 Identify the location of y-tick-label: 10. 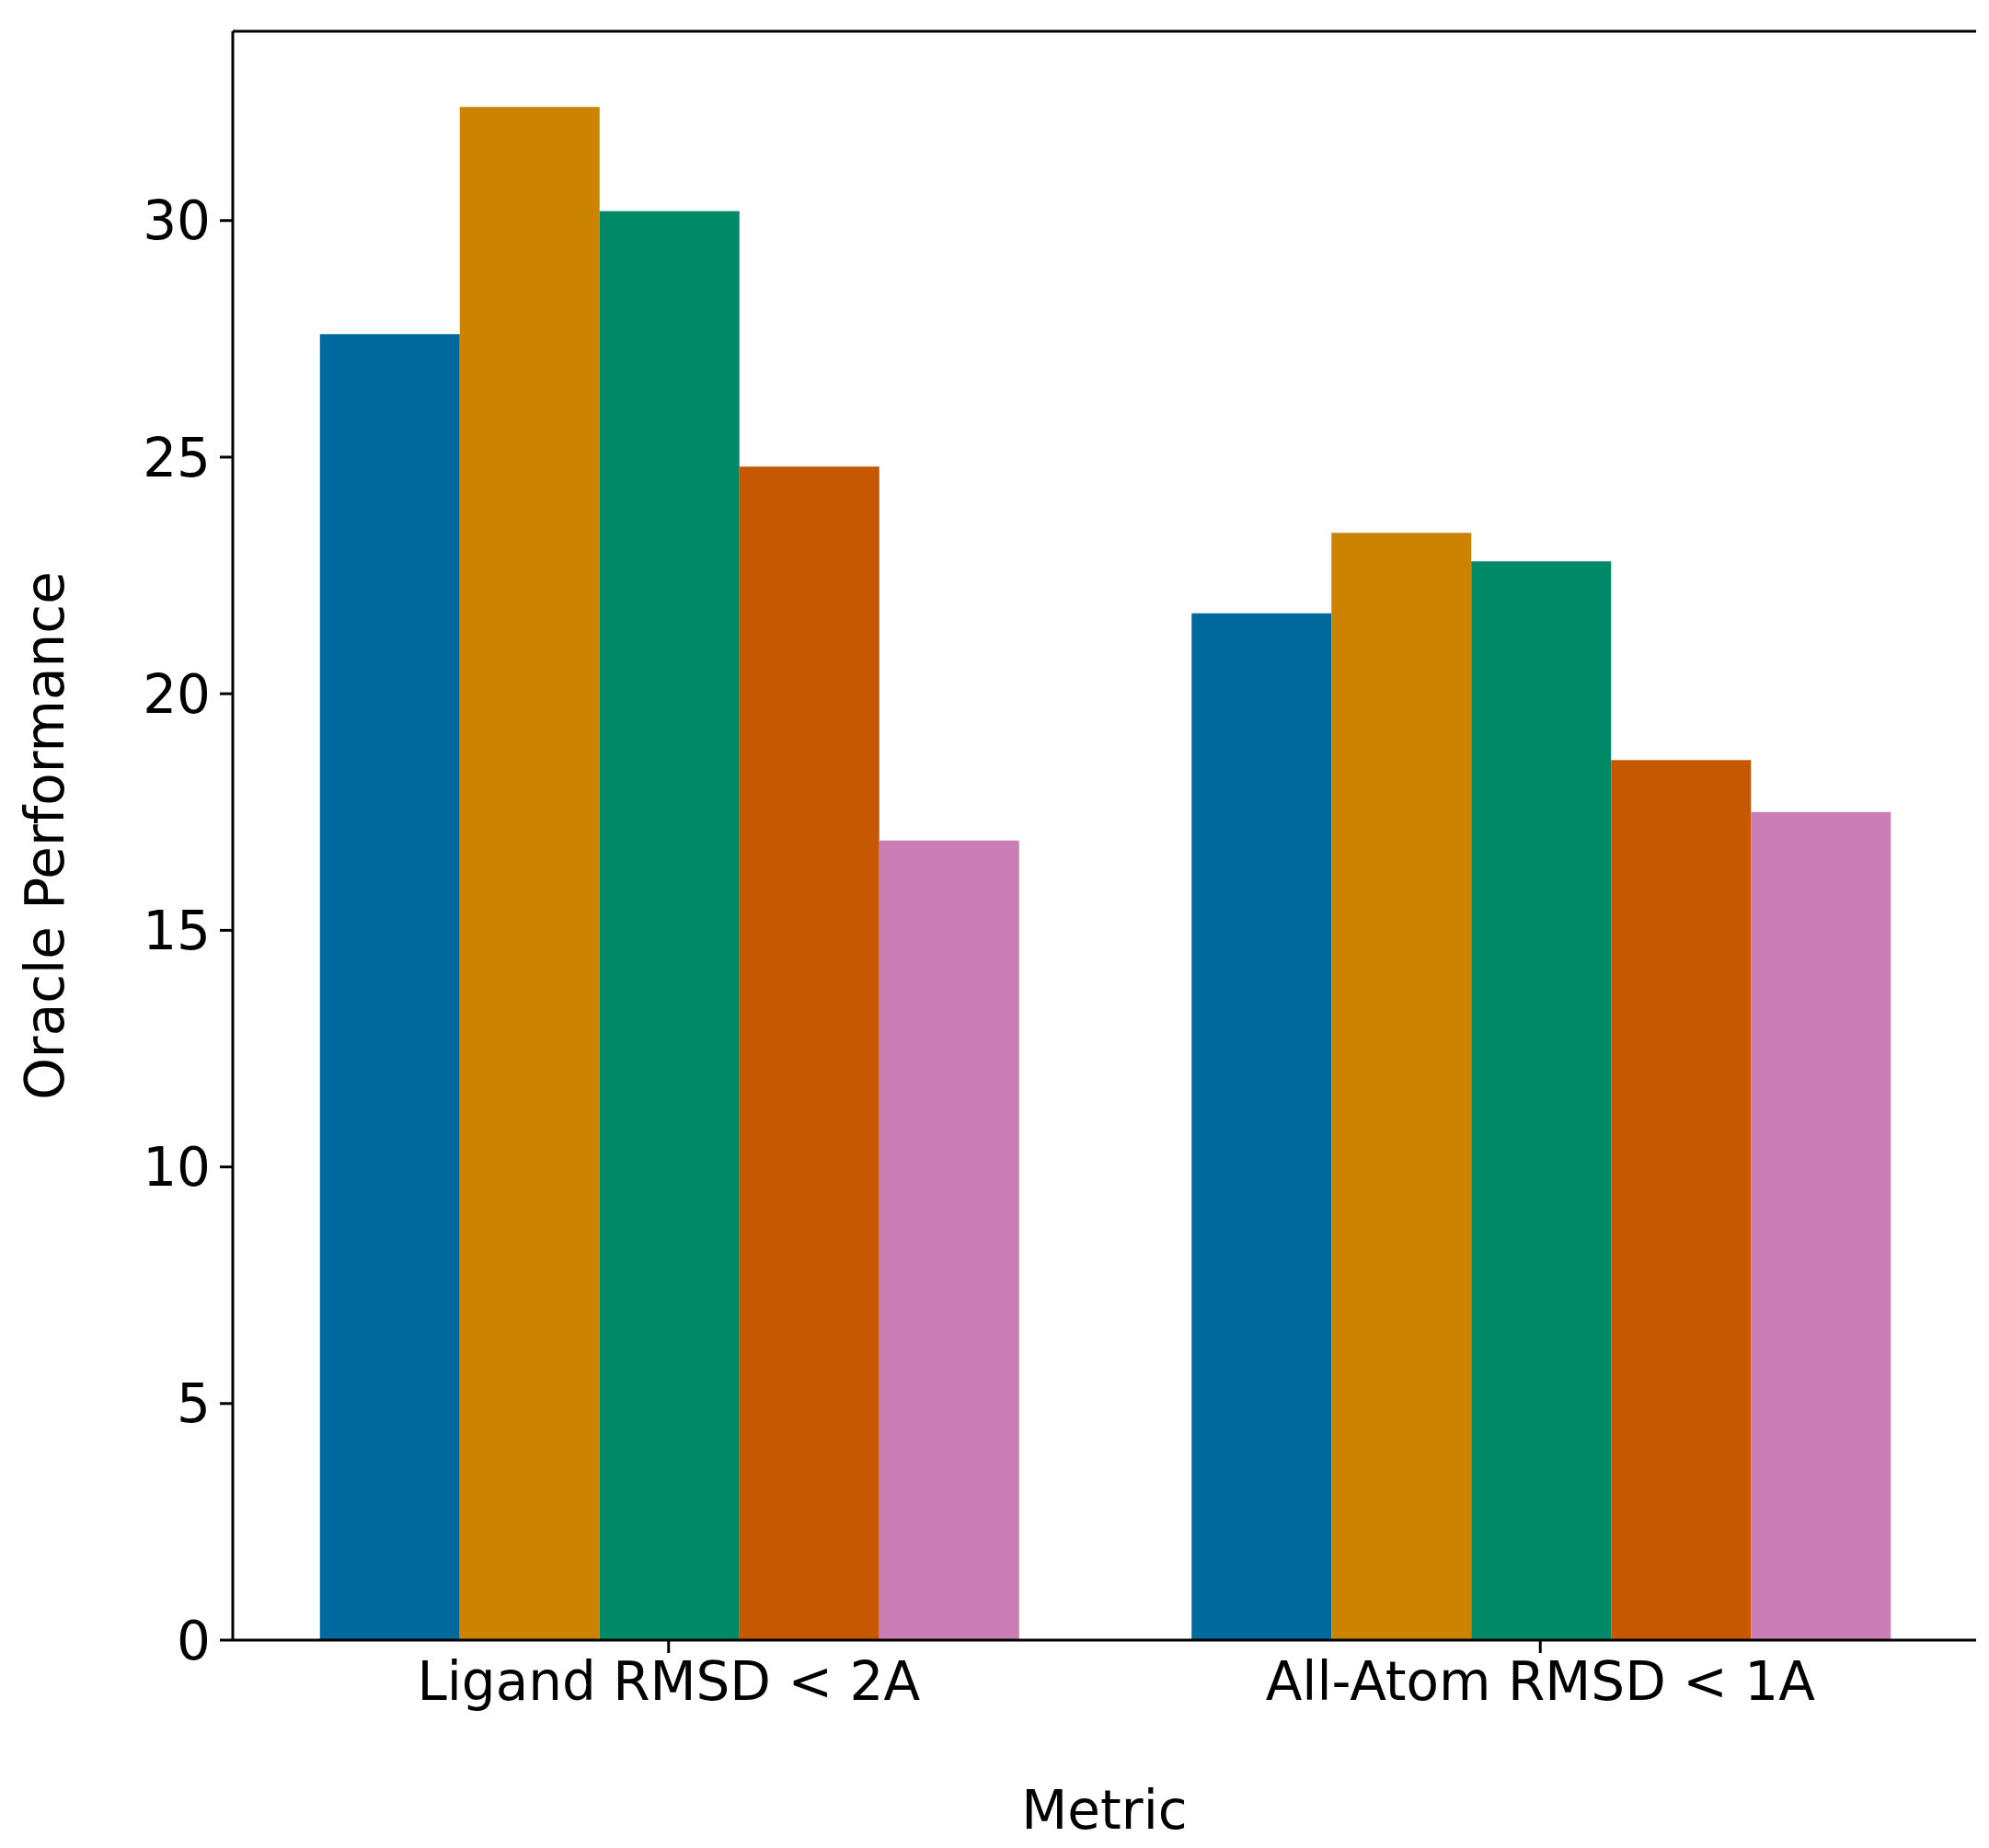
(177, 1167).